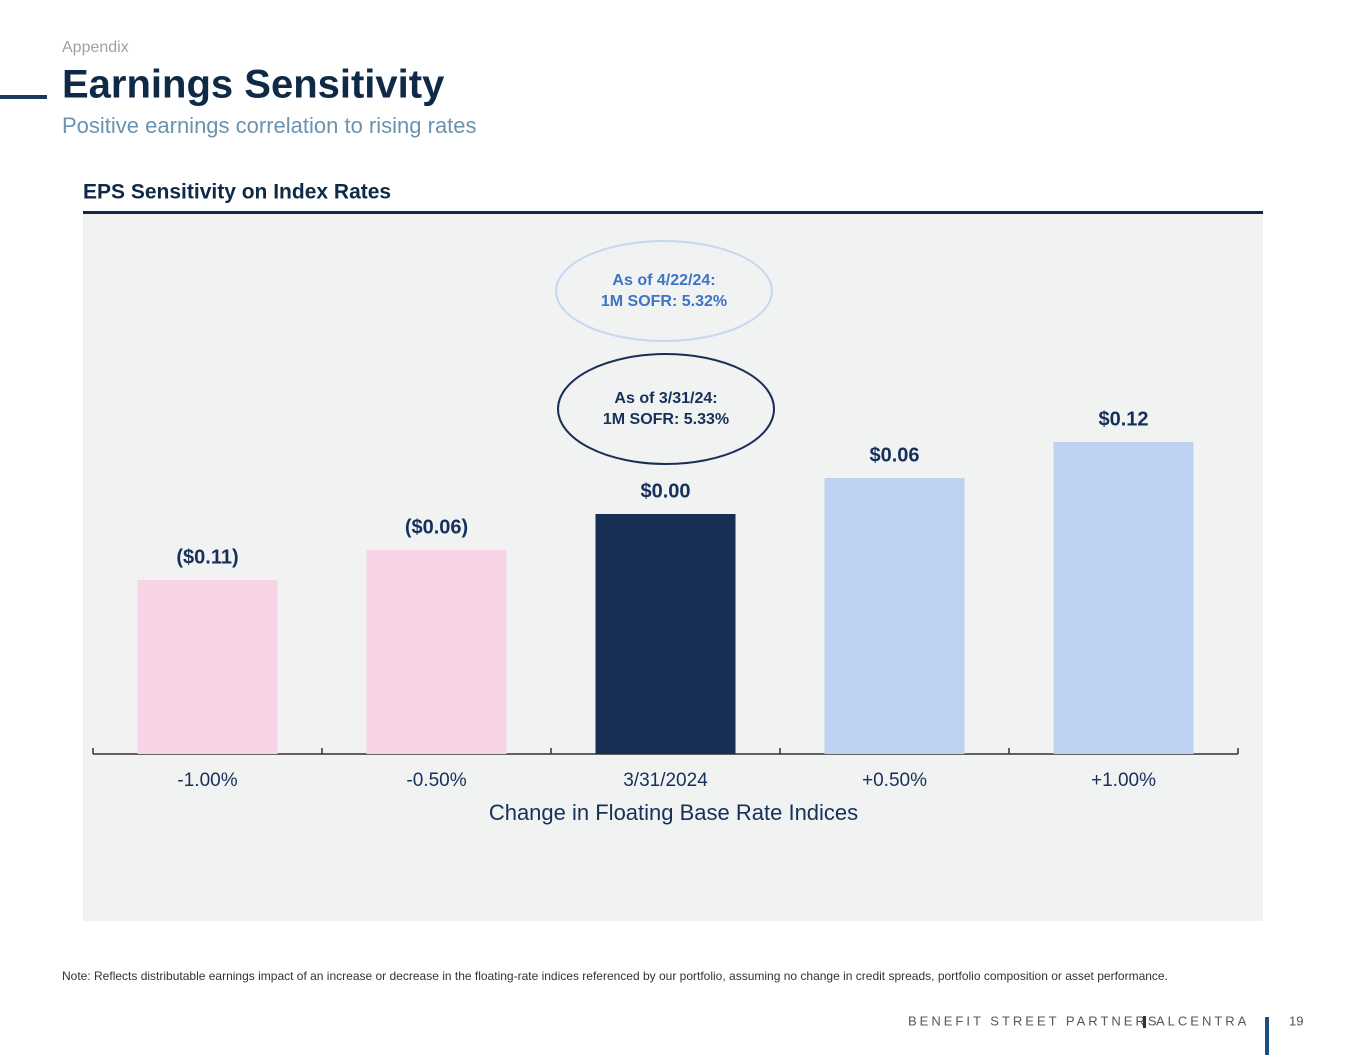 The image size is (1365, 1055). What do you see at coordinates (1034, 1020) in the screenshot?
I see `footer-brand: BENEFIT STREET PARTNERS` at bounding box center [1034, 1020].